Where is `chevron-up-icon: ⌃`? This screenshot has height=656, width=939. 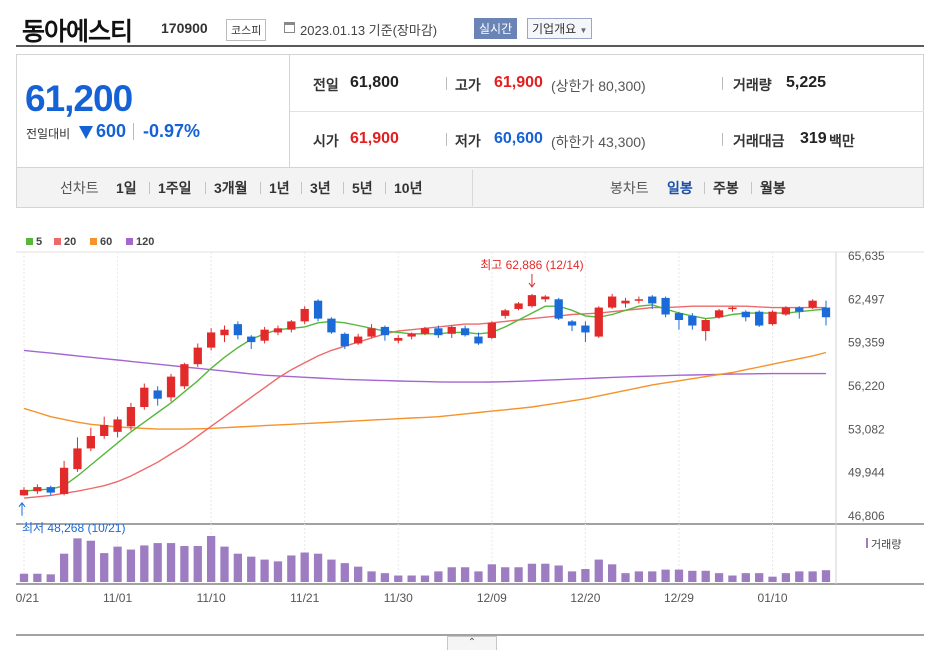
chevron-up-icon: ⌃ is located at coordinates (472, 642).